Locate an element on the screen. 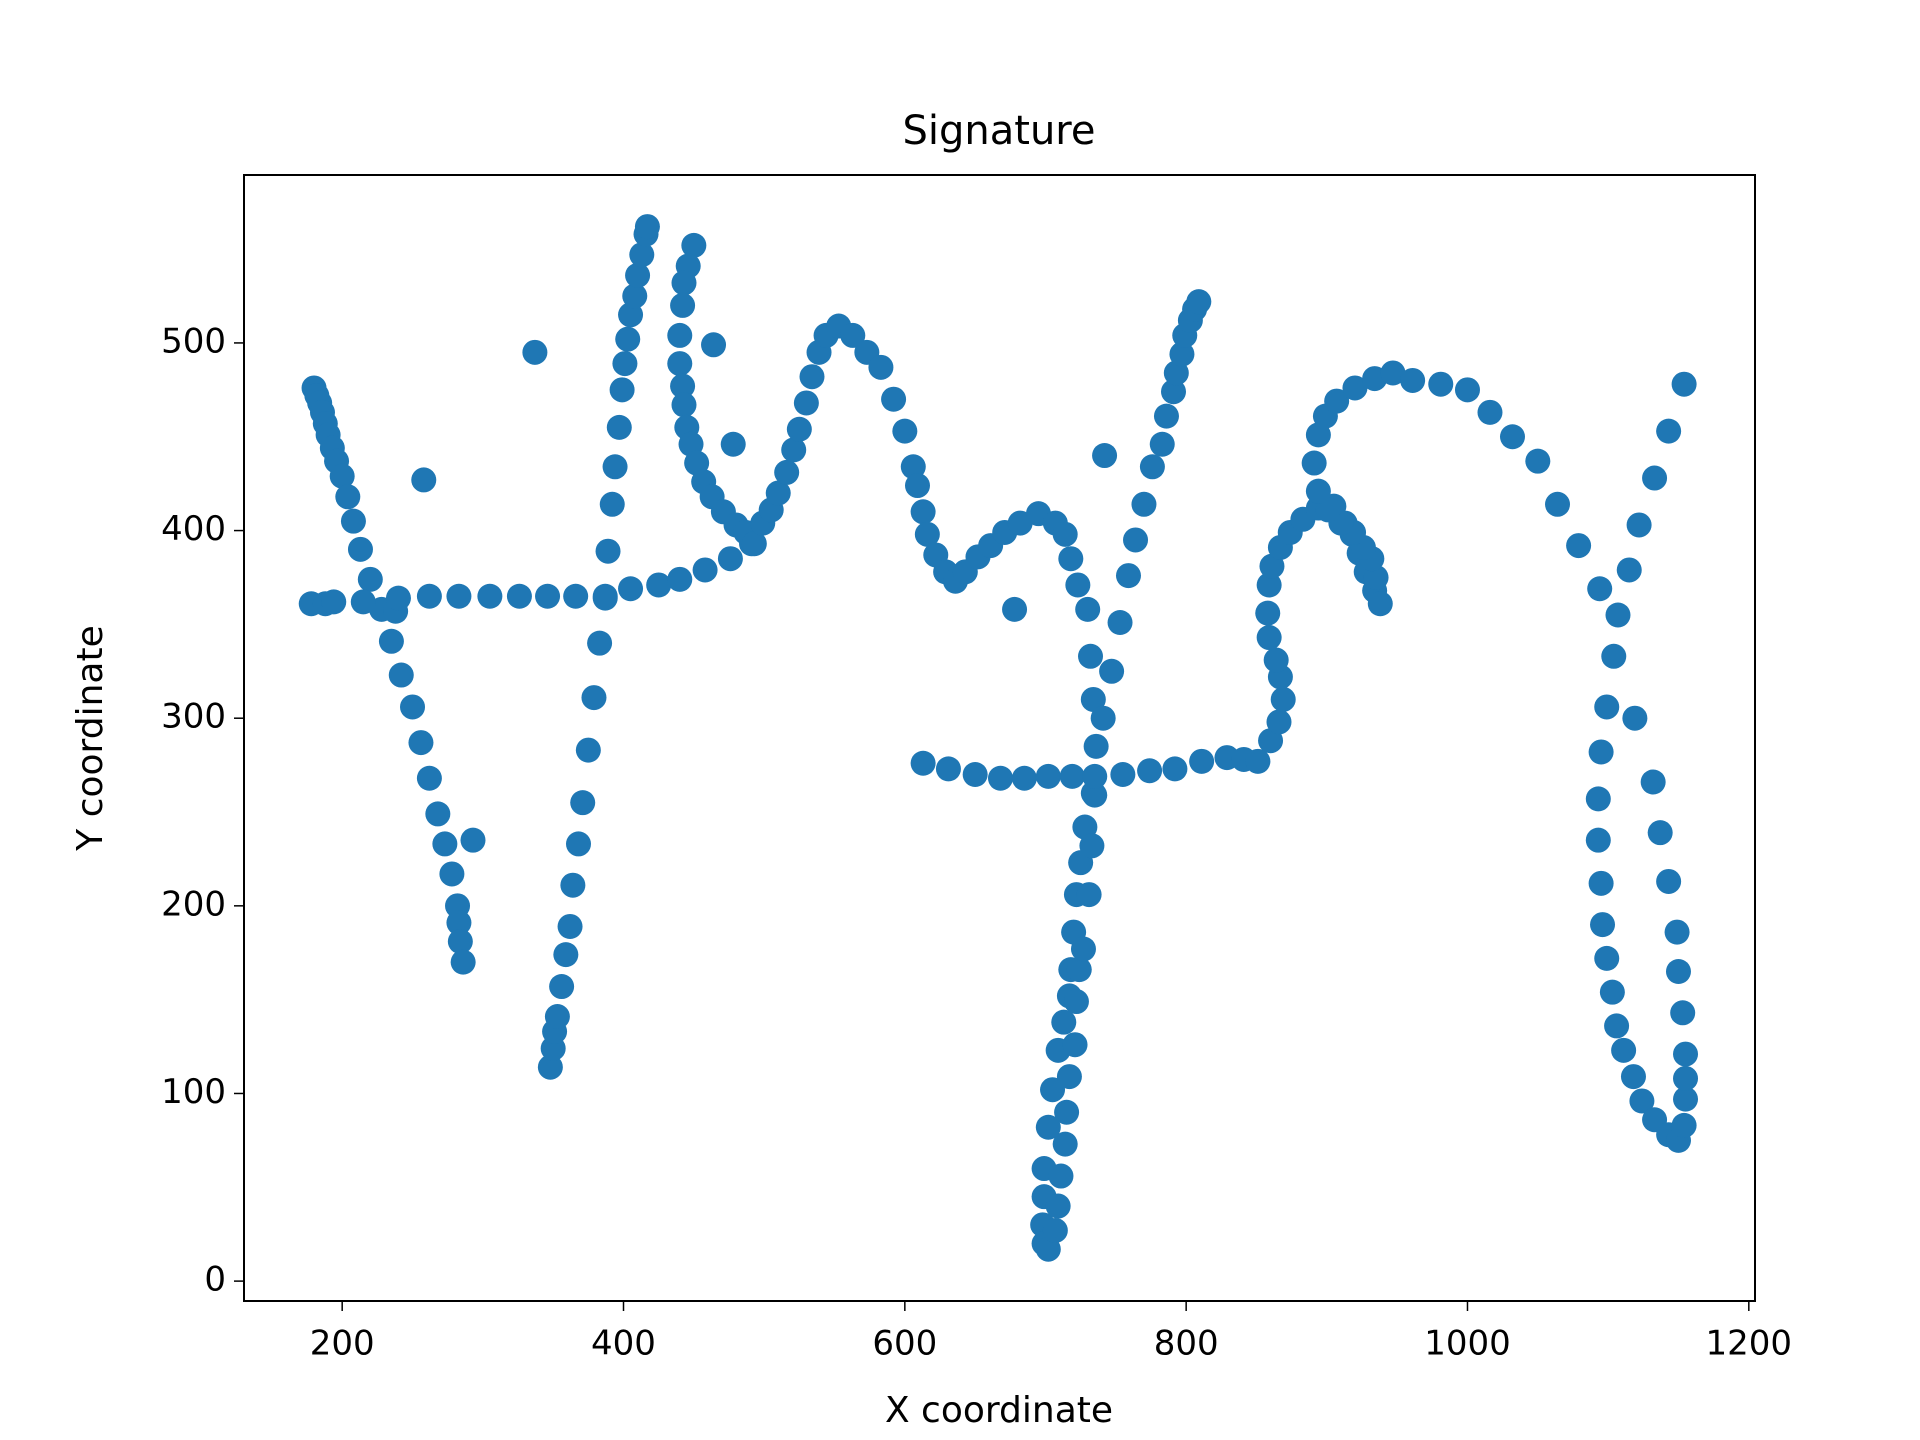 This screenshot has height=1440, width=1920. y-tick-label: 500 is located at coordinates (193, 341).